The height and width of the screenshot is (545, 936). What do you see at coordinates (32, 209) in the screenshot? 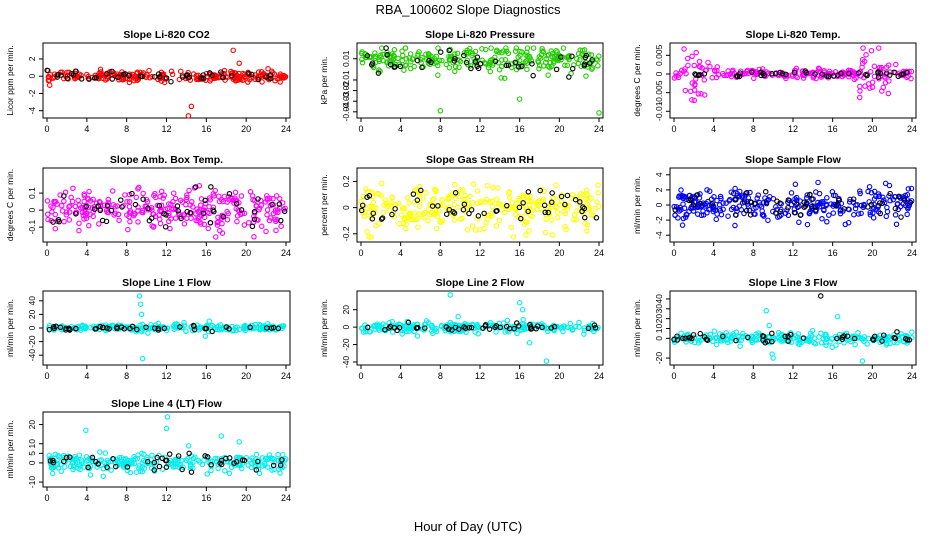
I see `y-tick-label: 0` at bounding box center [32, 209].